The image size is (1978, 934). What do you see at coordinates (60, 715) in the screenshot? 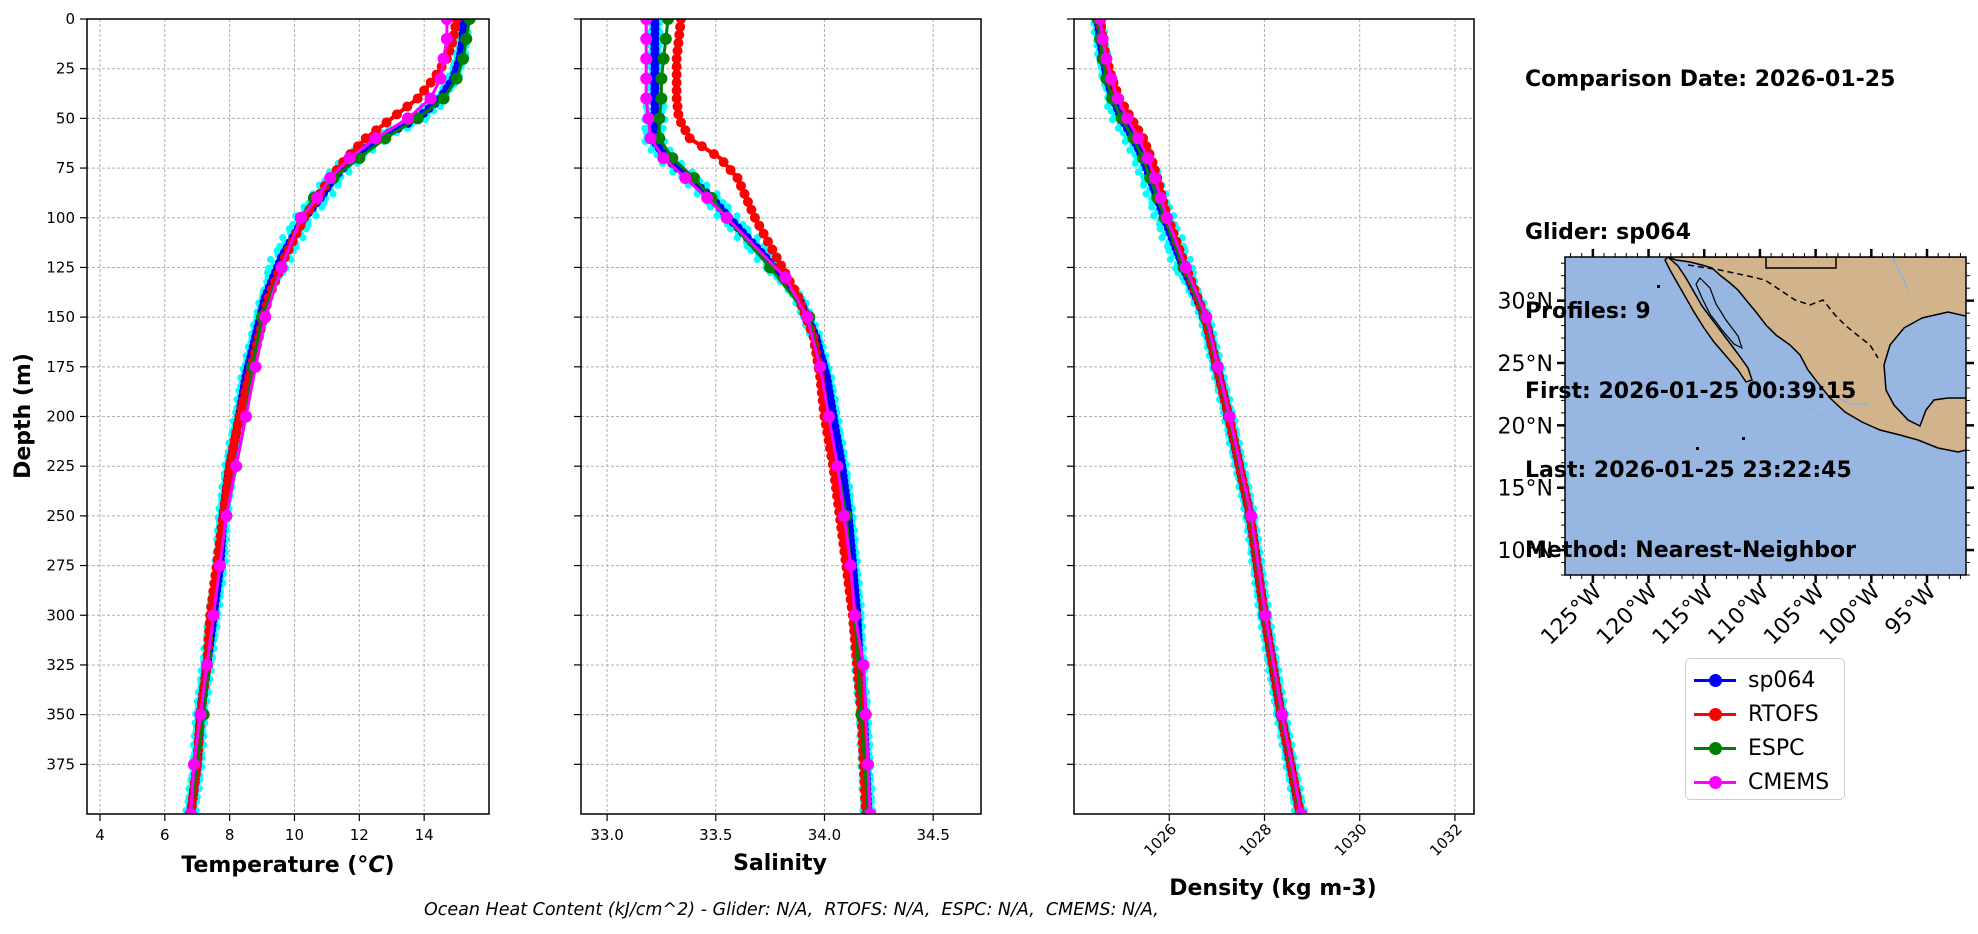
I see `y-tick-label: 350` at bounding box center [60, 715].